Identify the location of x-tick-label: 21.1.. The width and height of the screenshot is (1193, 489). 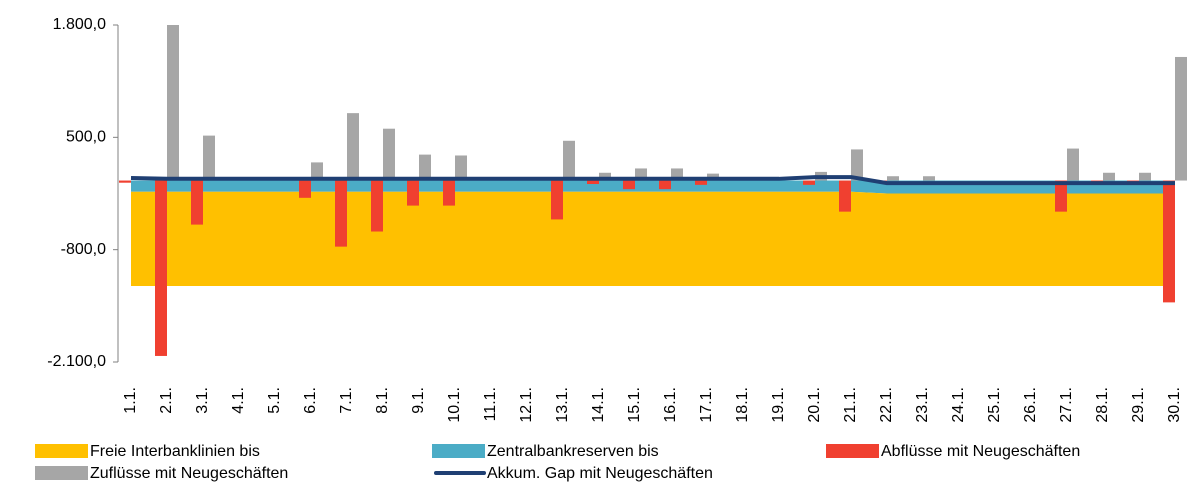
(850, 405).